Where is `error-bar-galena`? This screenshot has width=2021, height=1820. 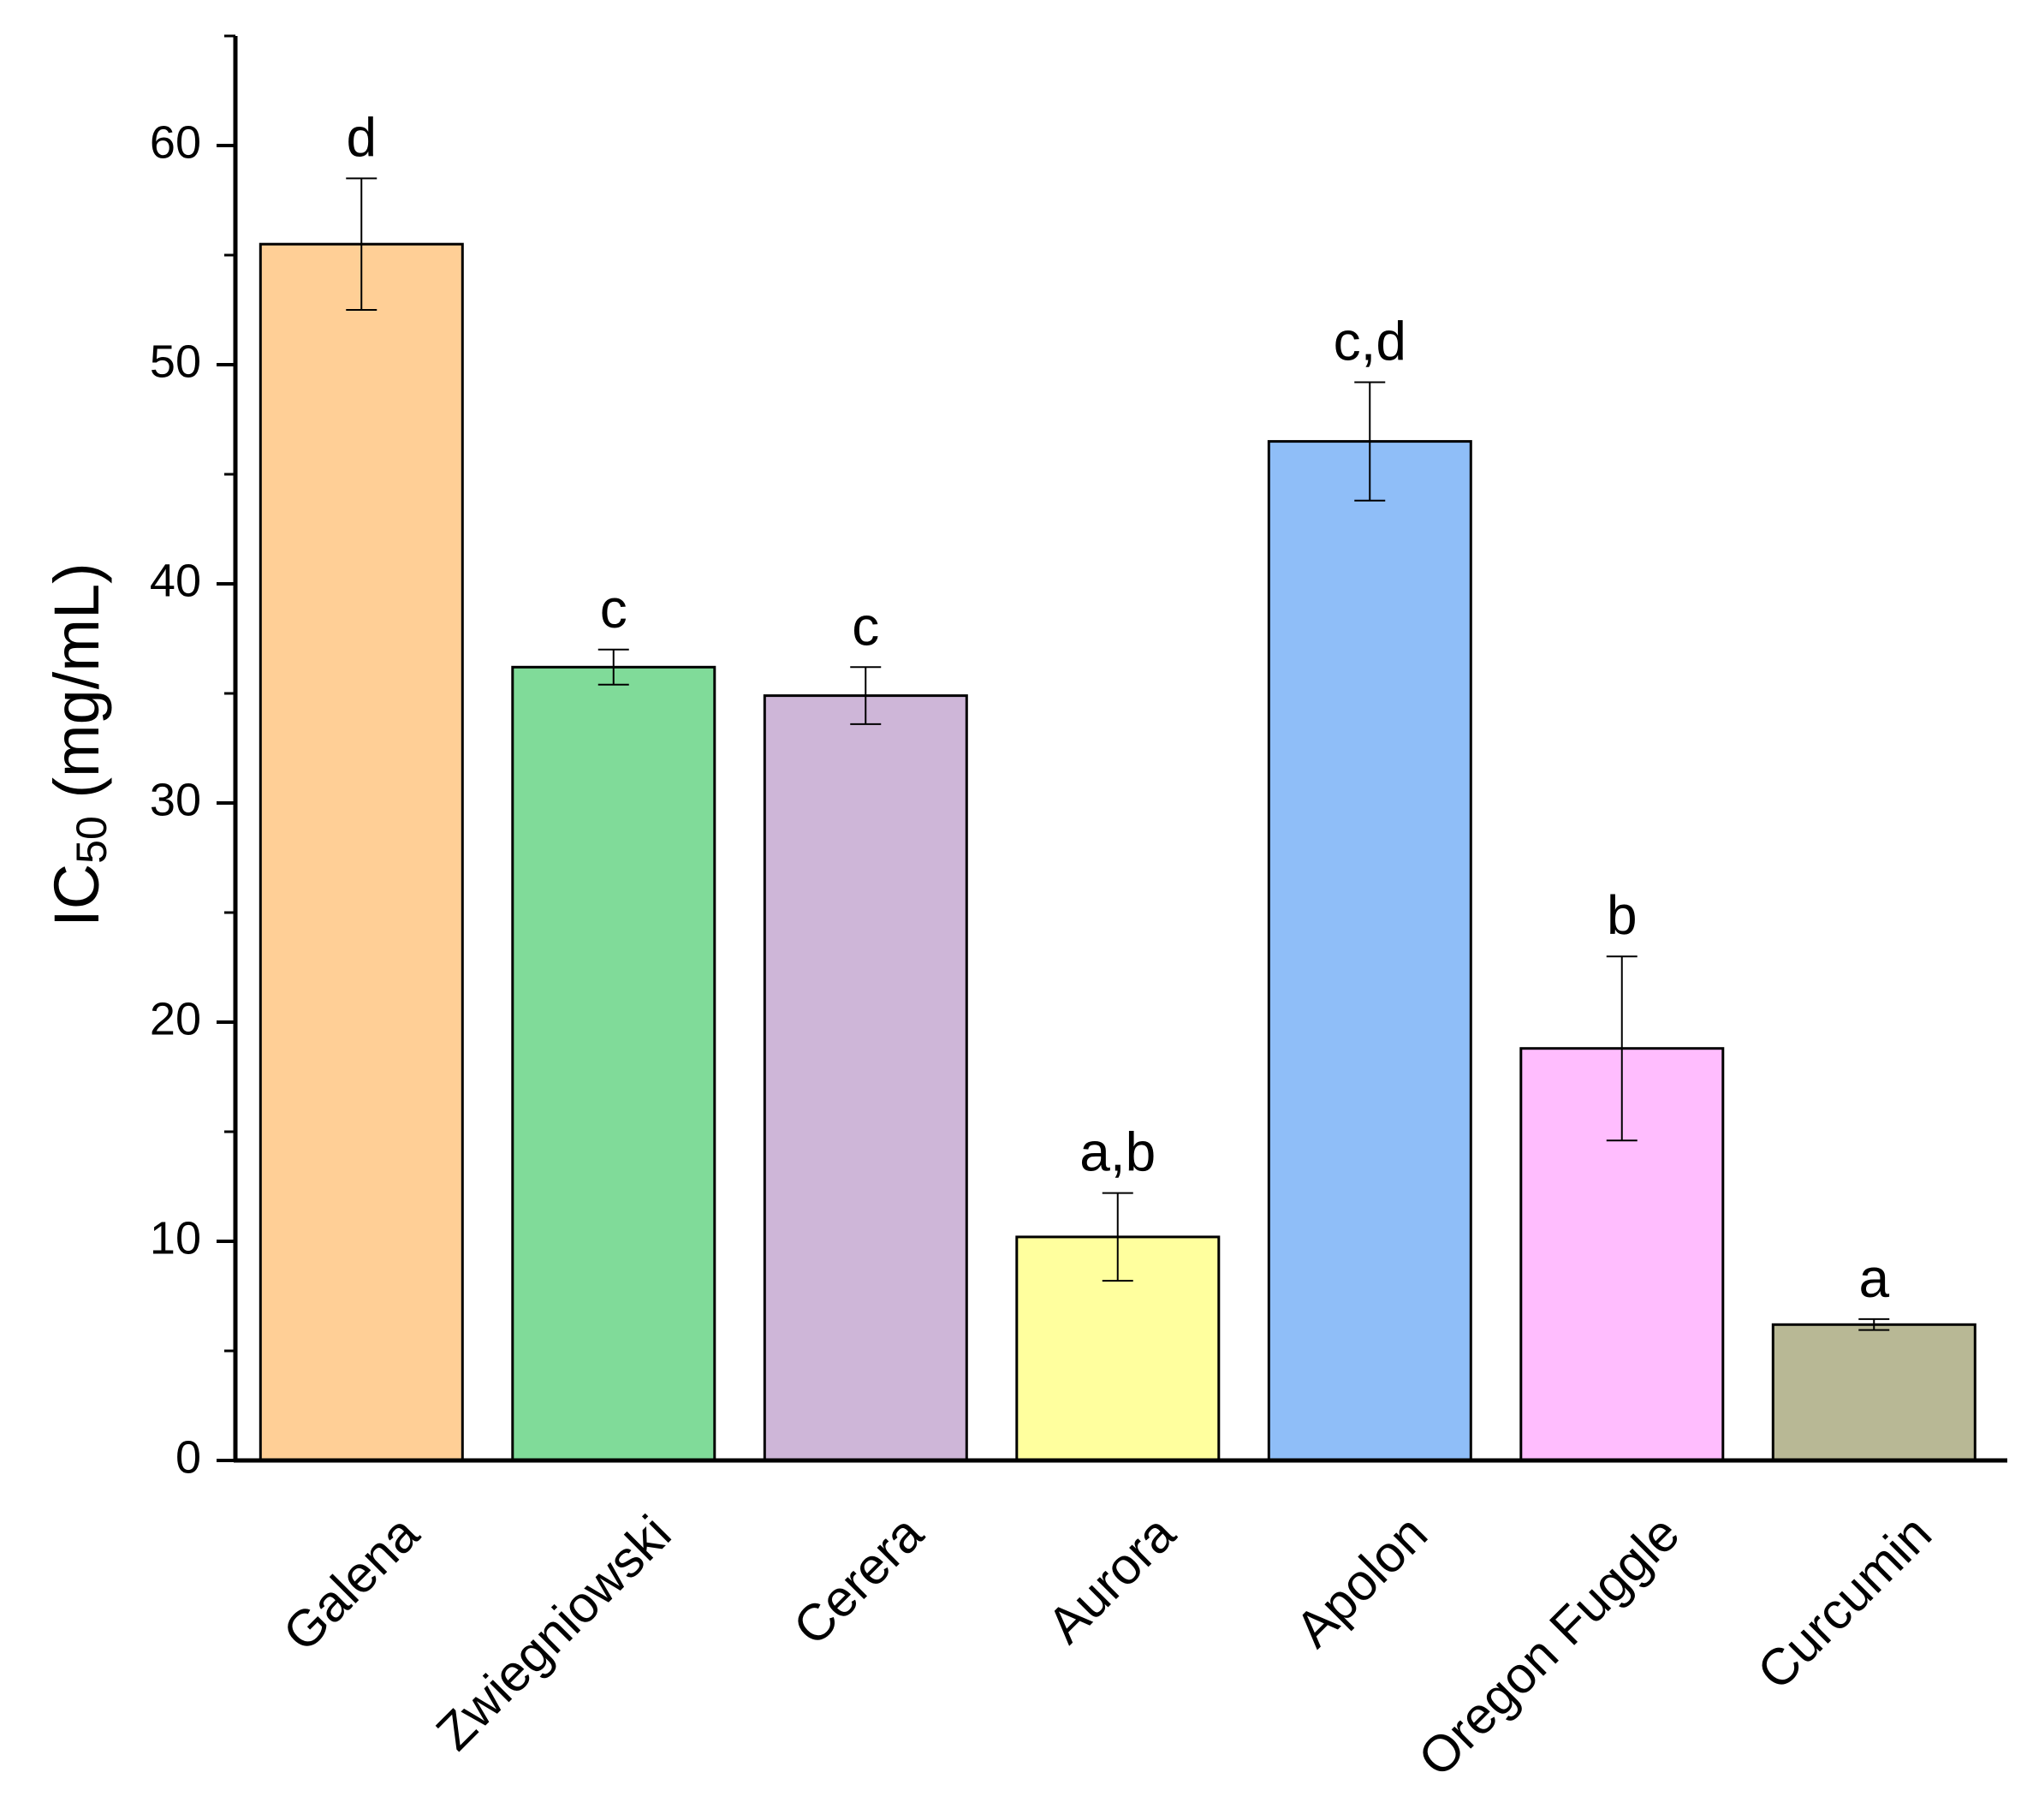 error-bar-galena is located at coordinates (361, 244).